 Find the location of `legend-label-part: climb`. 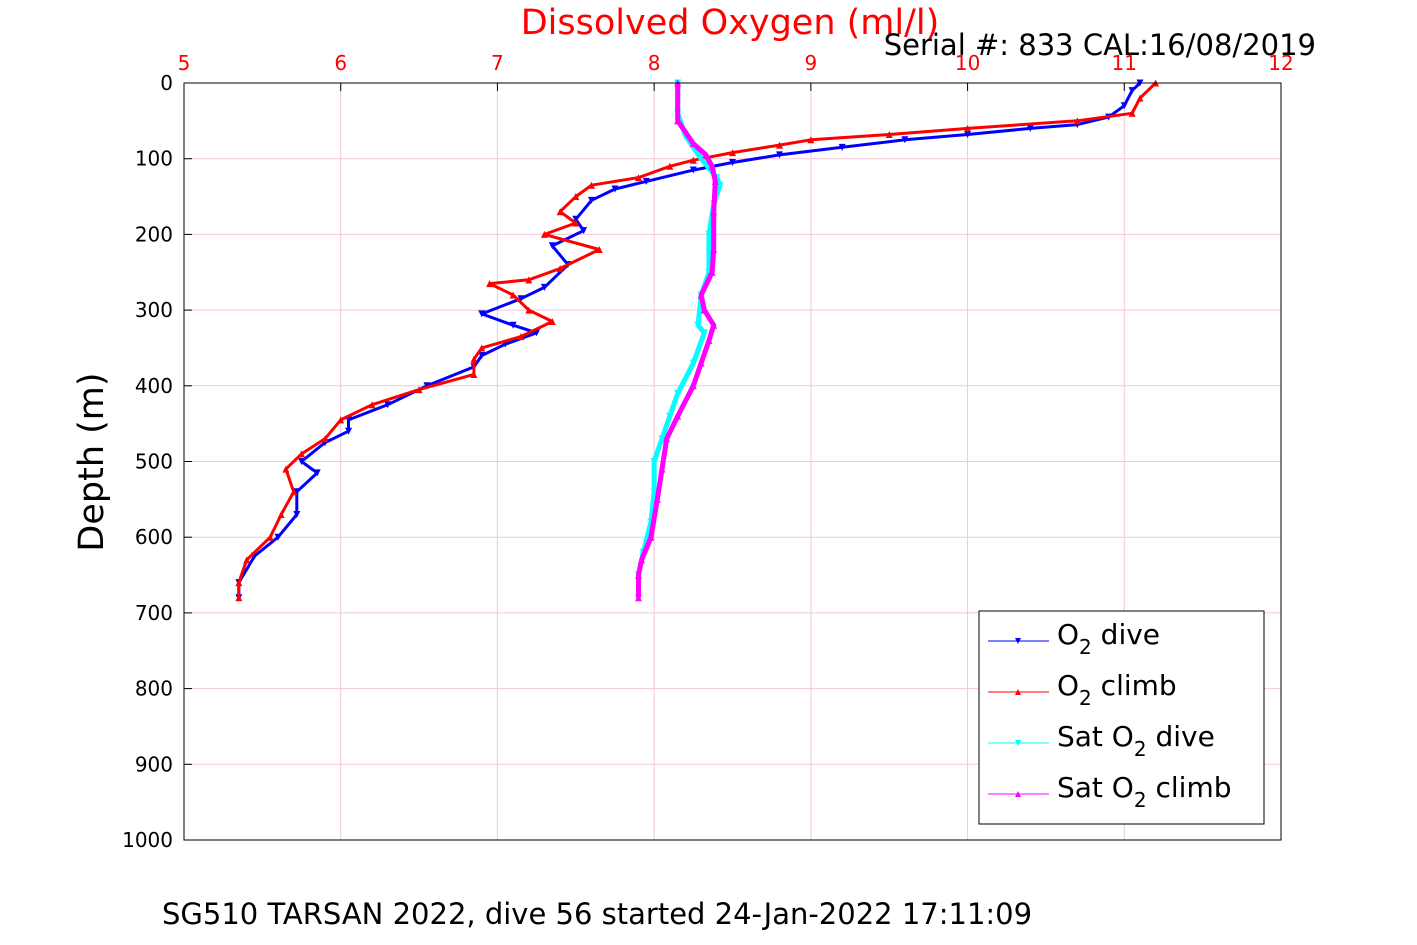

legend-label-part: climb is located at coordinates (1189, 787).